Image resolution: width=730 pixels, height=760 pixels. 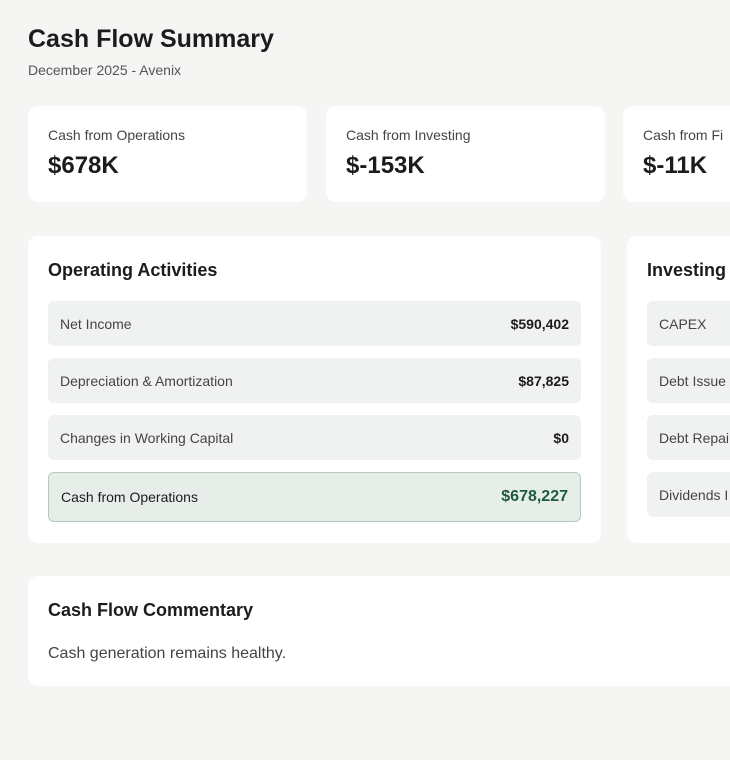 I want to click on kpi-label: Cash from Investing, so click(x=408, y=135).